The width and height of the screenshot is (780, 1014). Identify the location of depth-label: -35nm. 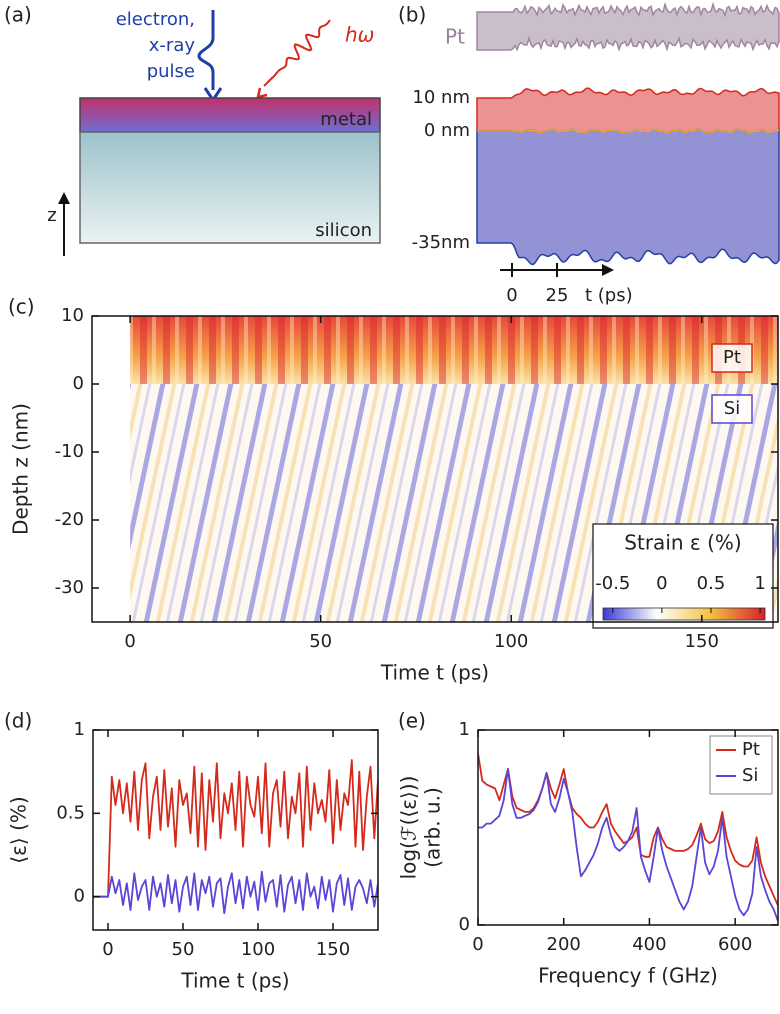
(441, 242).